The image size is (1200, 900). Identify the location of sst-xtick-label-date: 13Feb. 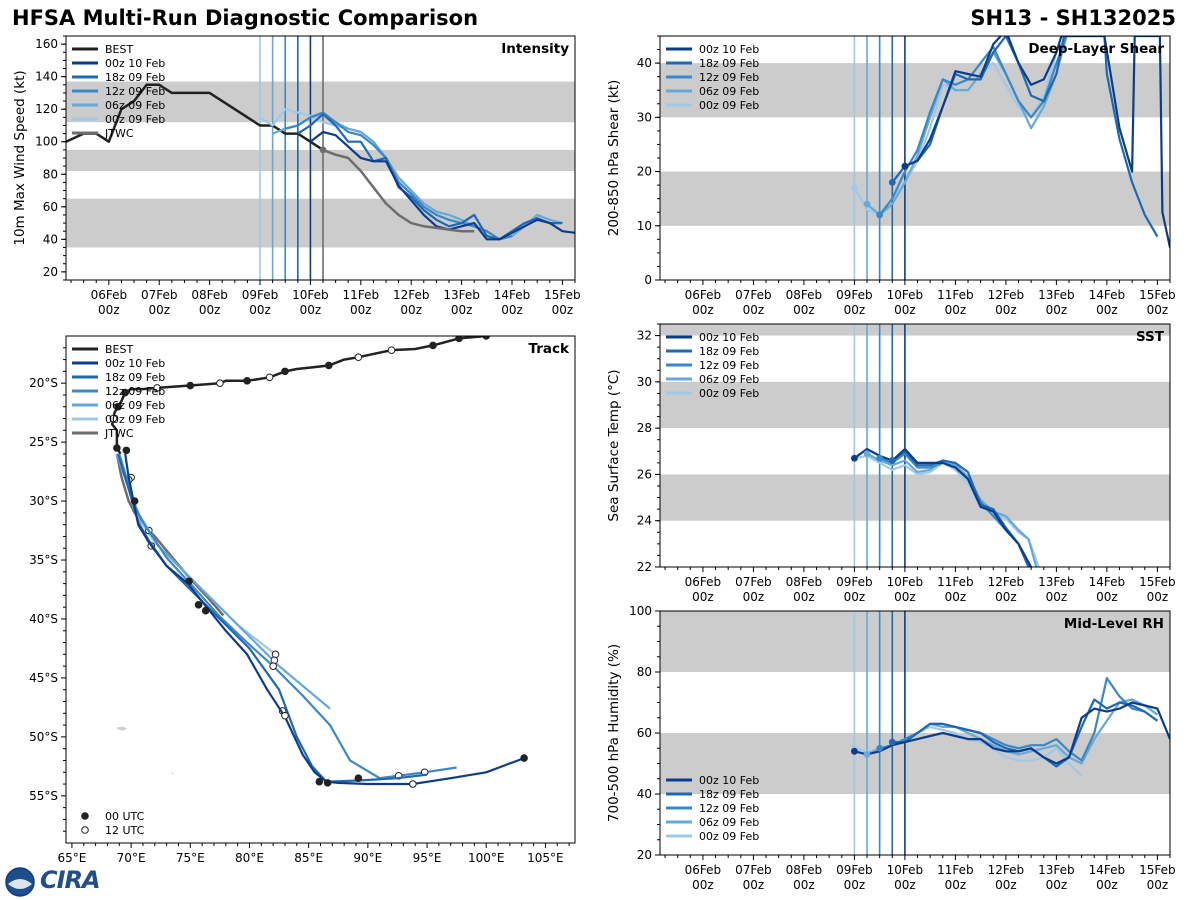
(1056, 582).